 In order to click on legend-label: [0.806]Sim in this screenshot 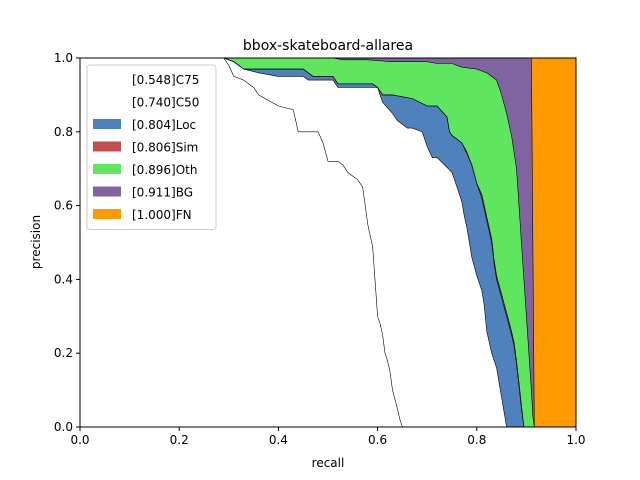, I will do `click(165, 148)`.